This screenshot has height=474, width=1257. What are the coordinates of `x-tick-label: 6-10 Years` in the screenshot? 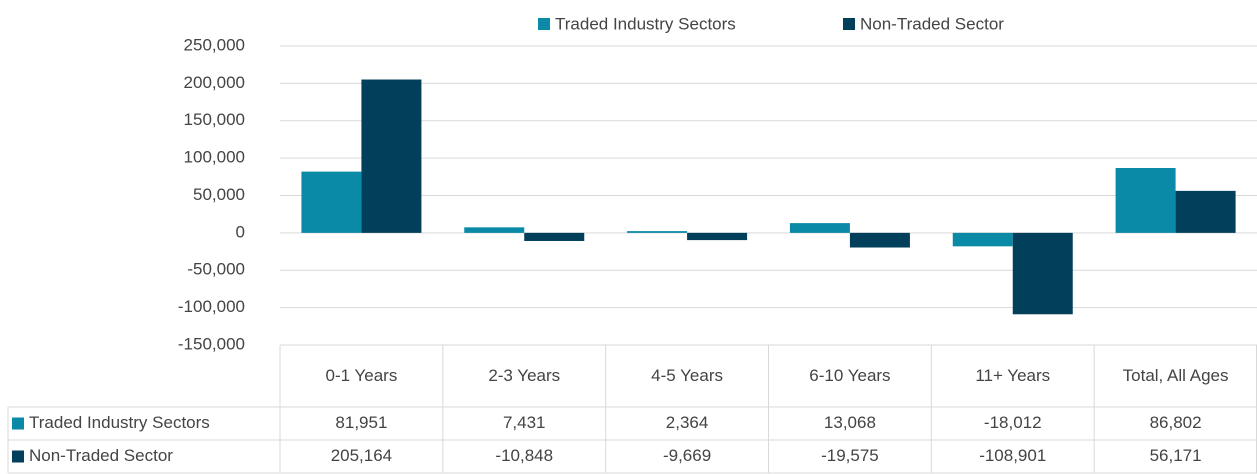 It's located at (850, 375).